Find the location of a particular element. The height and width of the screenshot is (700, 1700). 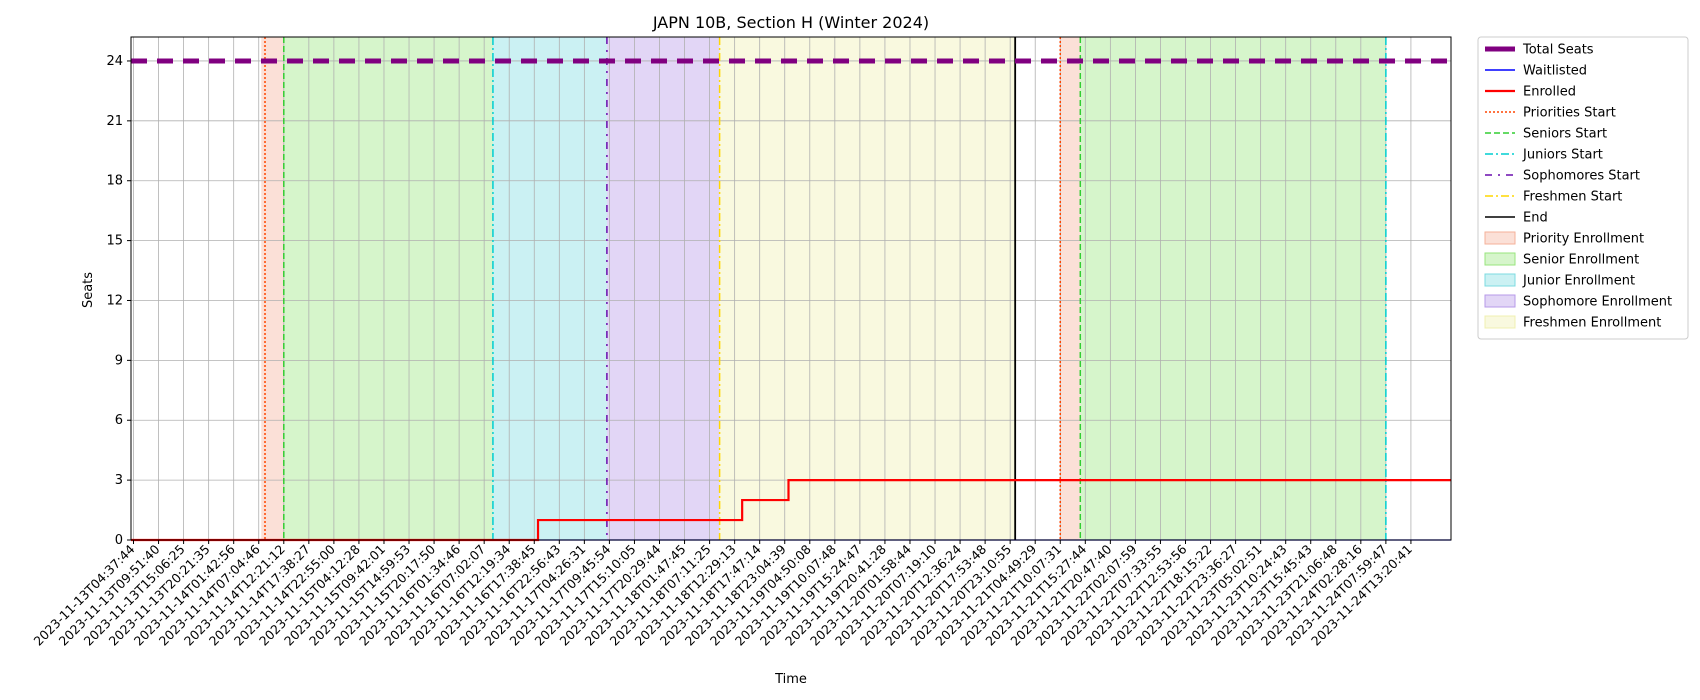

legend-label: End is located at coordinates (1535, 218).